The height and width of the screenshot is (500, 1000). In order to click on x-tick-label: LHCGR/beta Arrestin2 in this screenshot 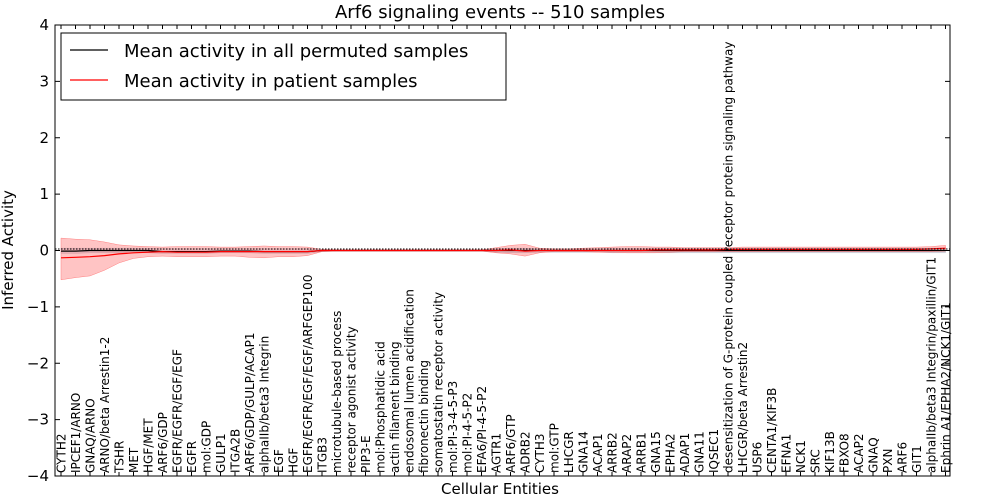, I will do `click(743, 407)`.